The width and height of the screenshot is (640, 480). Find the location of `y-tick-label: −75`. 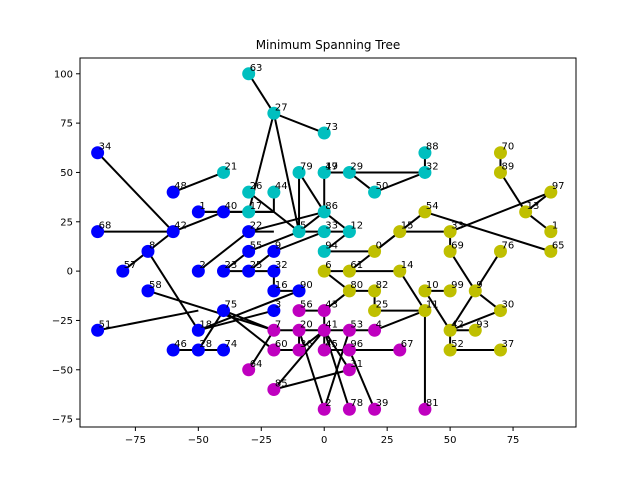

y-tick-label: −75 is located at coordinates (62, 420).